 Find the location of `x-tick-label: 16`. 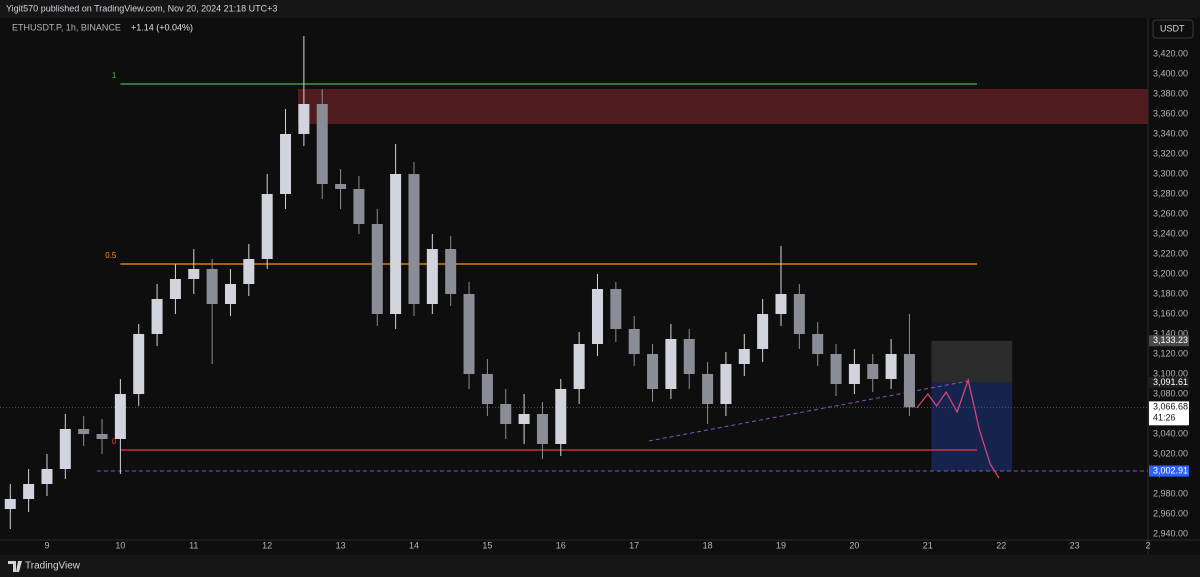

x-tick-label: 16 is located at coordinates (561, 545).